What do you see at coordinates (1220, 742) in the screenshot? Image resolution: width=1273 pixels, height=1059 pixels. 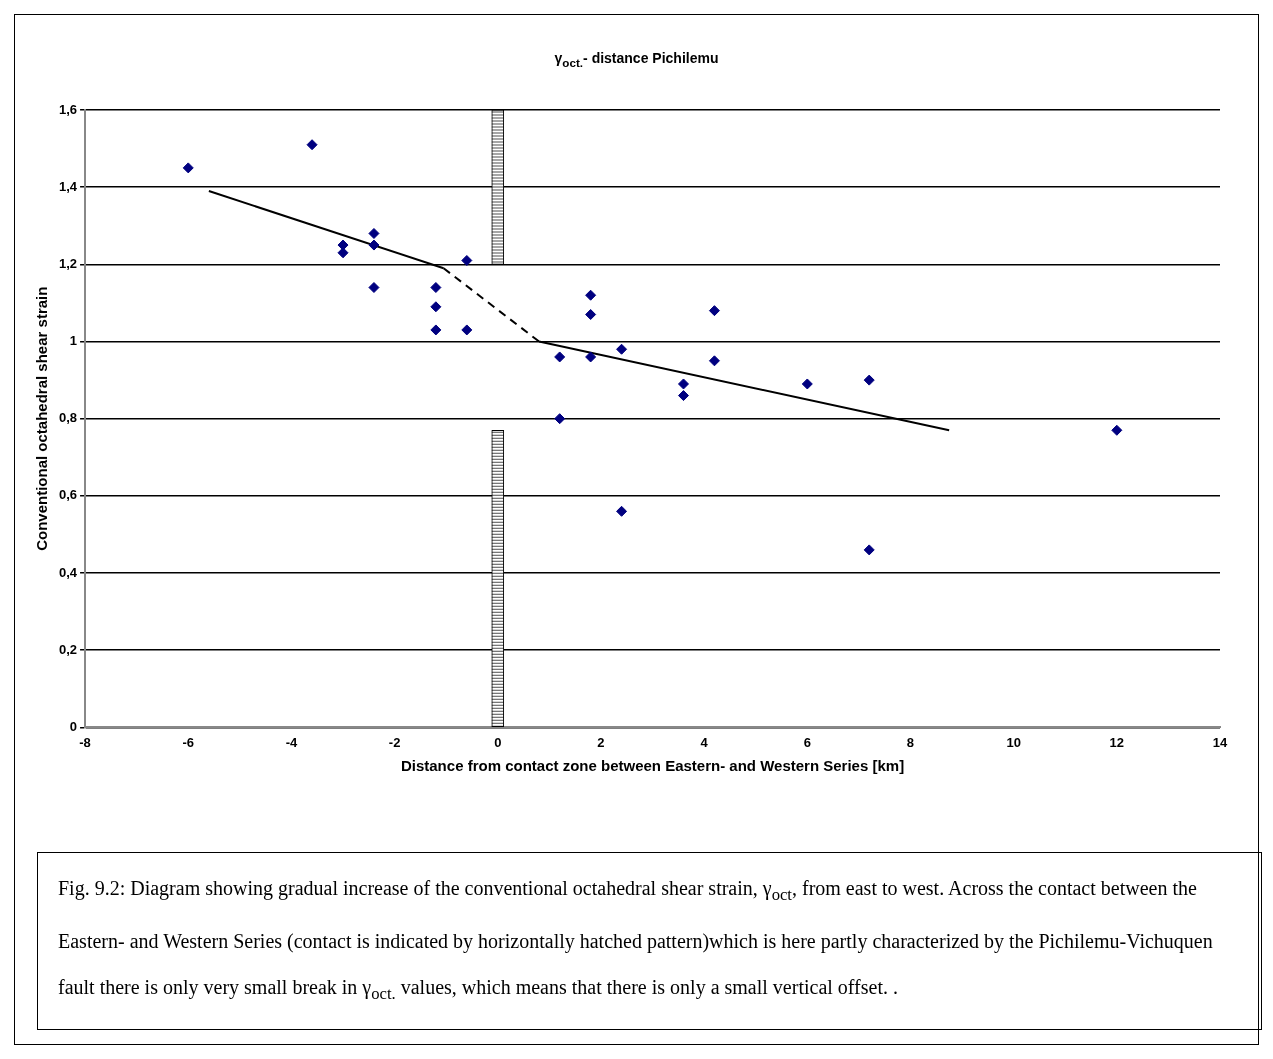 I see `x-tick-label: 14` at bounding box center [1220, 742].